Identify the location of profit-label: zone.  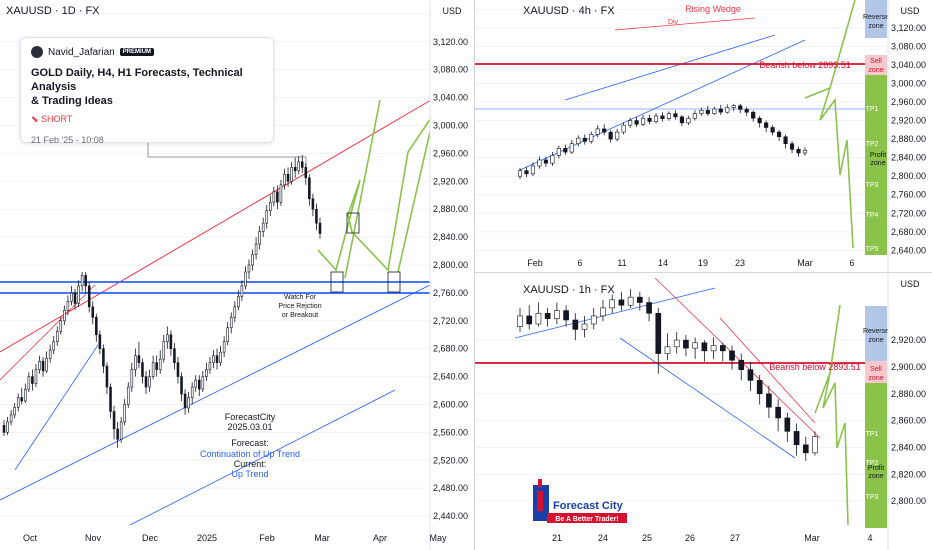
(875, 476).